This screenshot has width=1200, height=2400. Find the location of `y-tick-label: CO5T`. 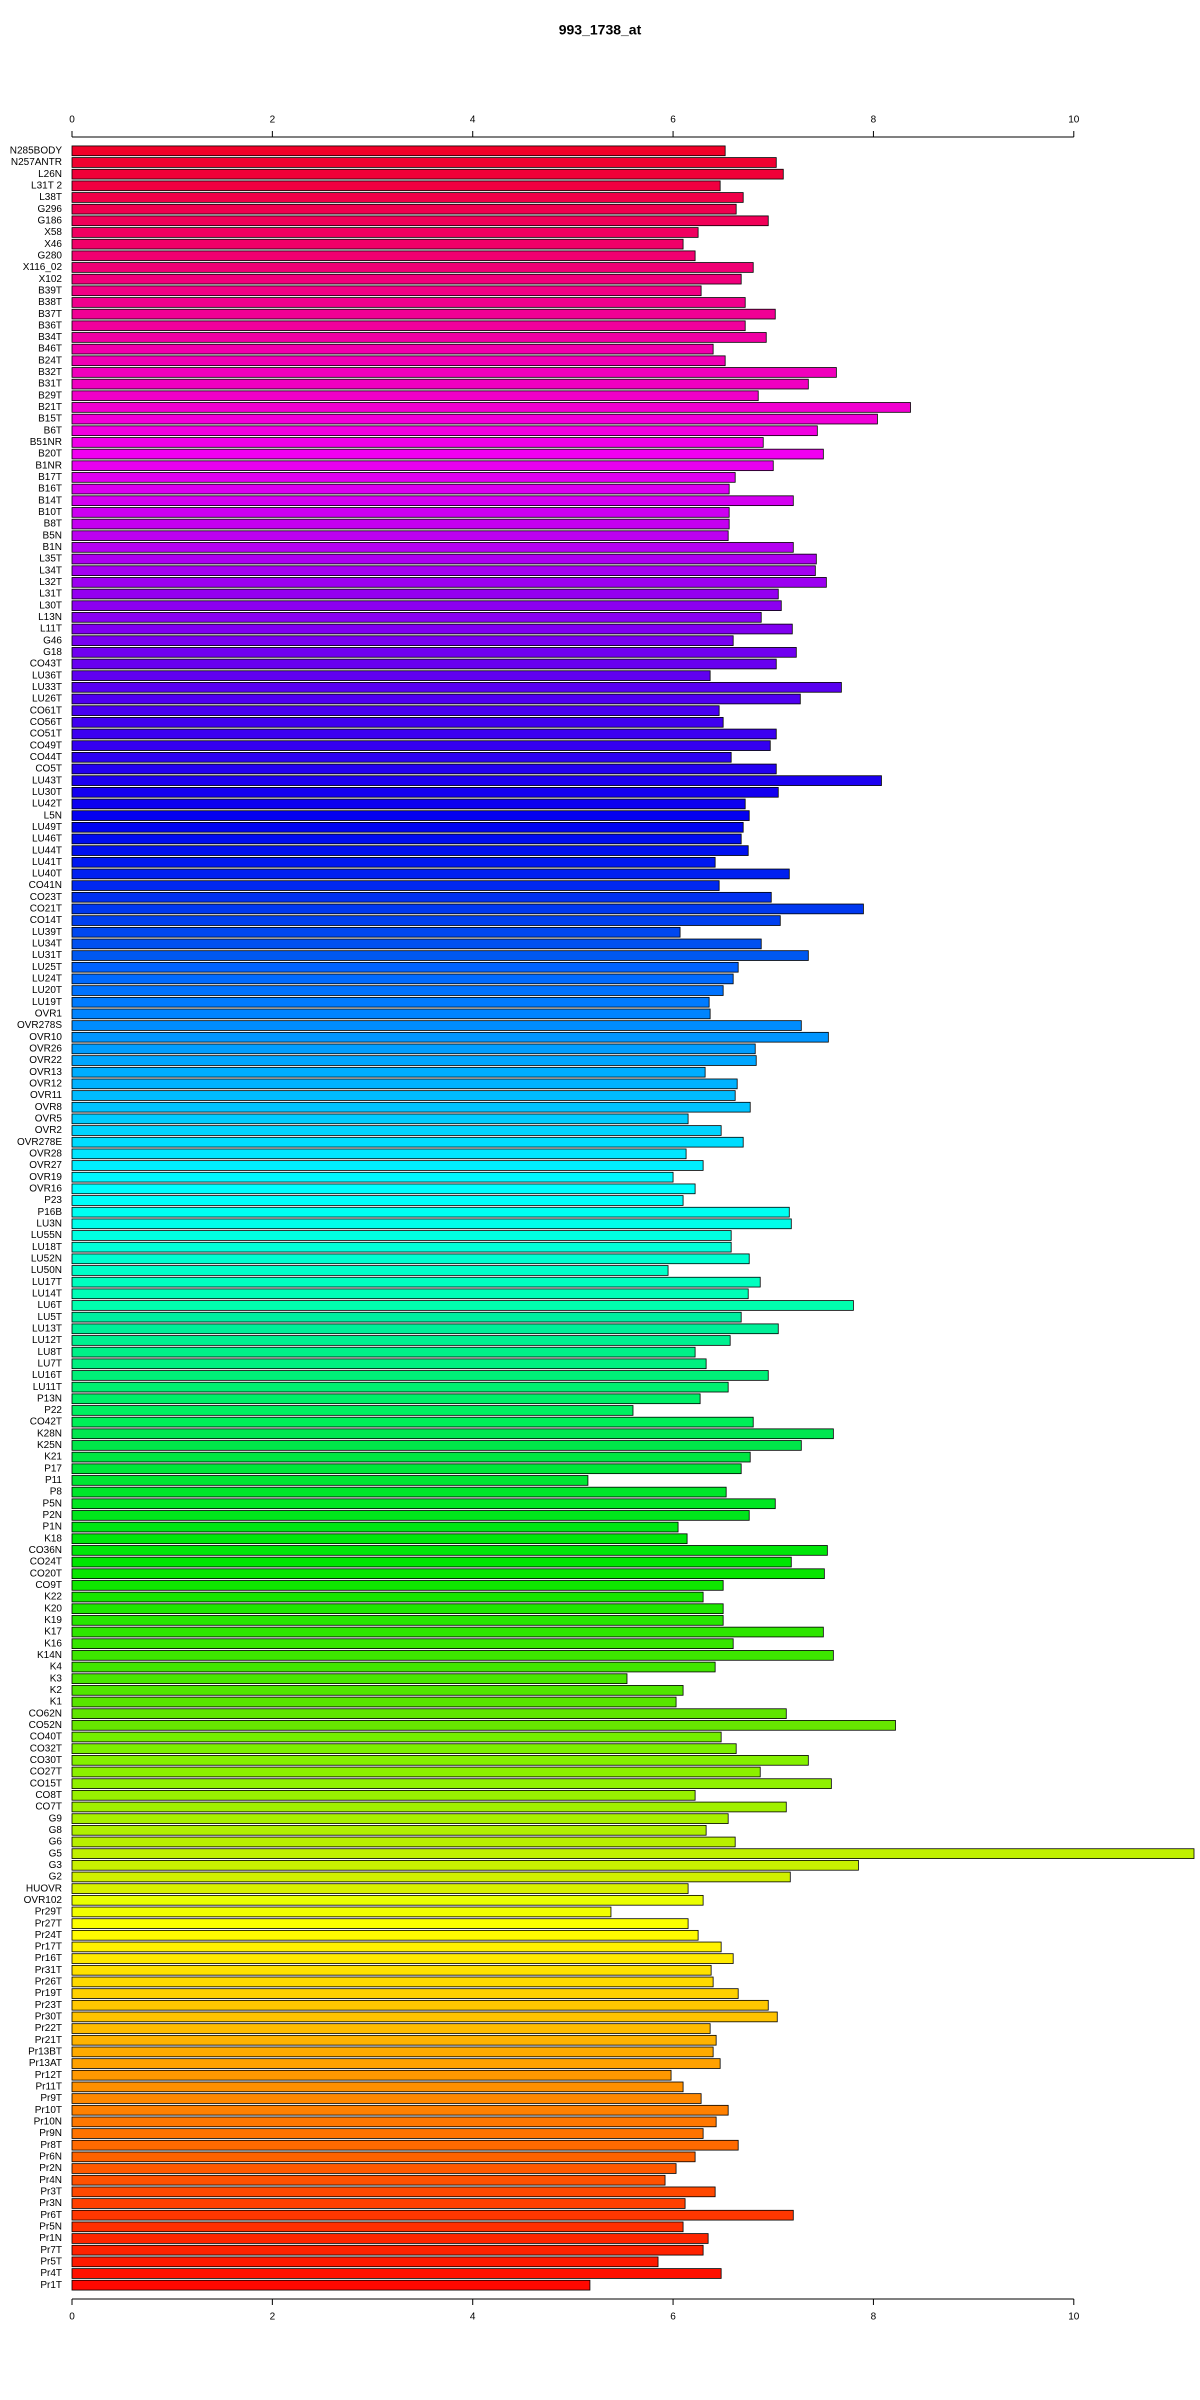

y-tick-label: CO5T is located at coordinates (48, 769).